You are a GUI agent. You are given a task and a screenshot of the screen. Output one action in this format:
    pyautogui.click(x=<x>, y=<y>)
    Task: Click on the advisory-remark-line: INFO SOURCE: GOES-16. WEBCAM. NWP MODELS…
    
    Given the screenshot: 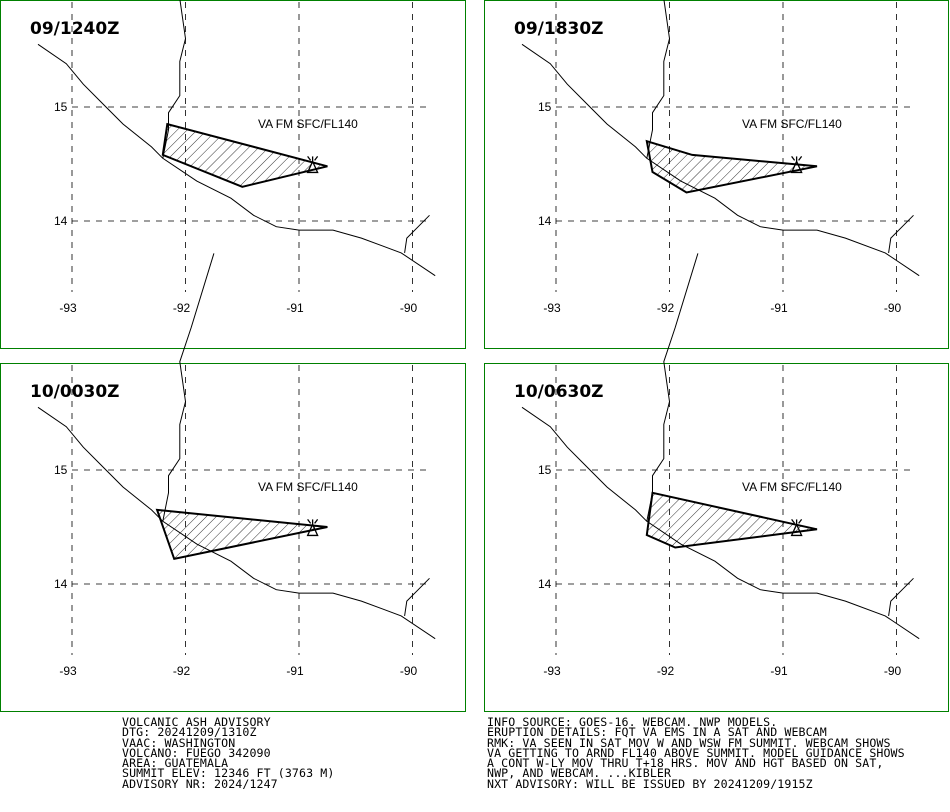 What is the action you would take?
    pyautogui.click(x=632, y=722)
    